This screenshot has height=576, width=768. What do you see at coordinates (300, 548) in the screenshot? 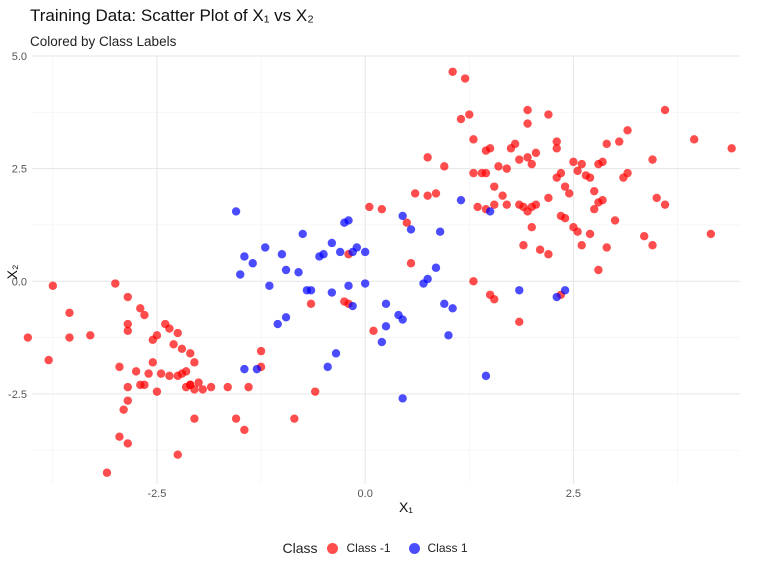
I see `legend-title: Class` at bounding box center [300, 548].